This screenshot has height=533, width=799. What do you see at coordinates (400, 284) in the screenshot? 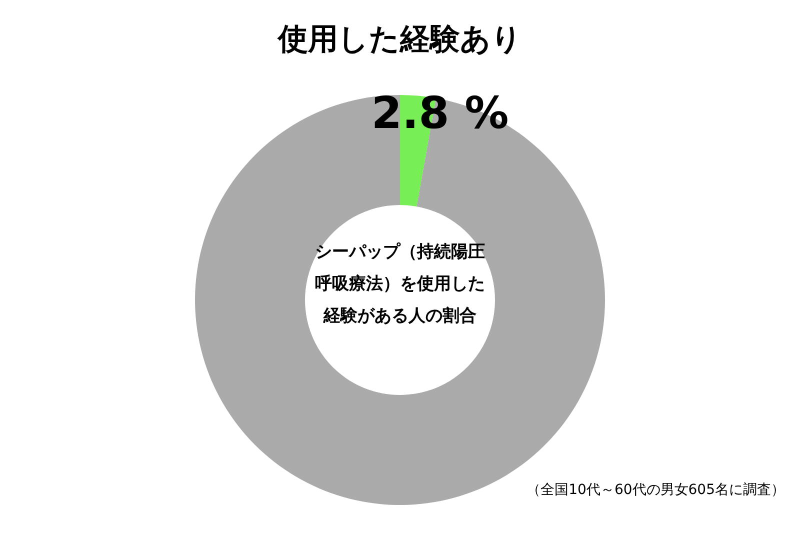
I see `text: シーパップ（持続陽圧呼吸療法）を使用した経験がある人の割合` at bounding box center [400, 284].